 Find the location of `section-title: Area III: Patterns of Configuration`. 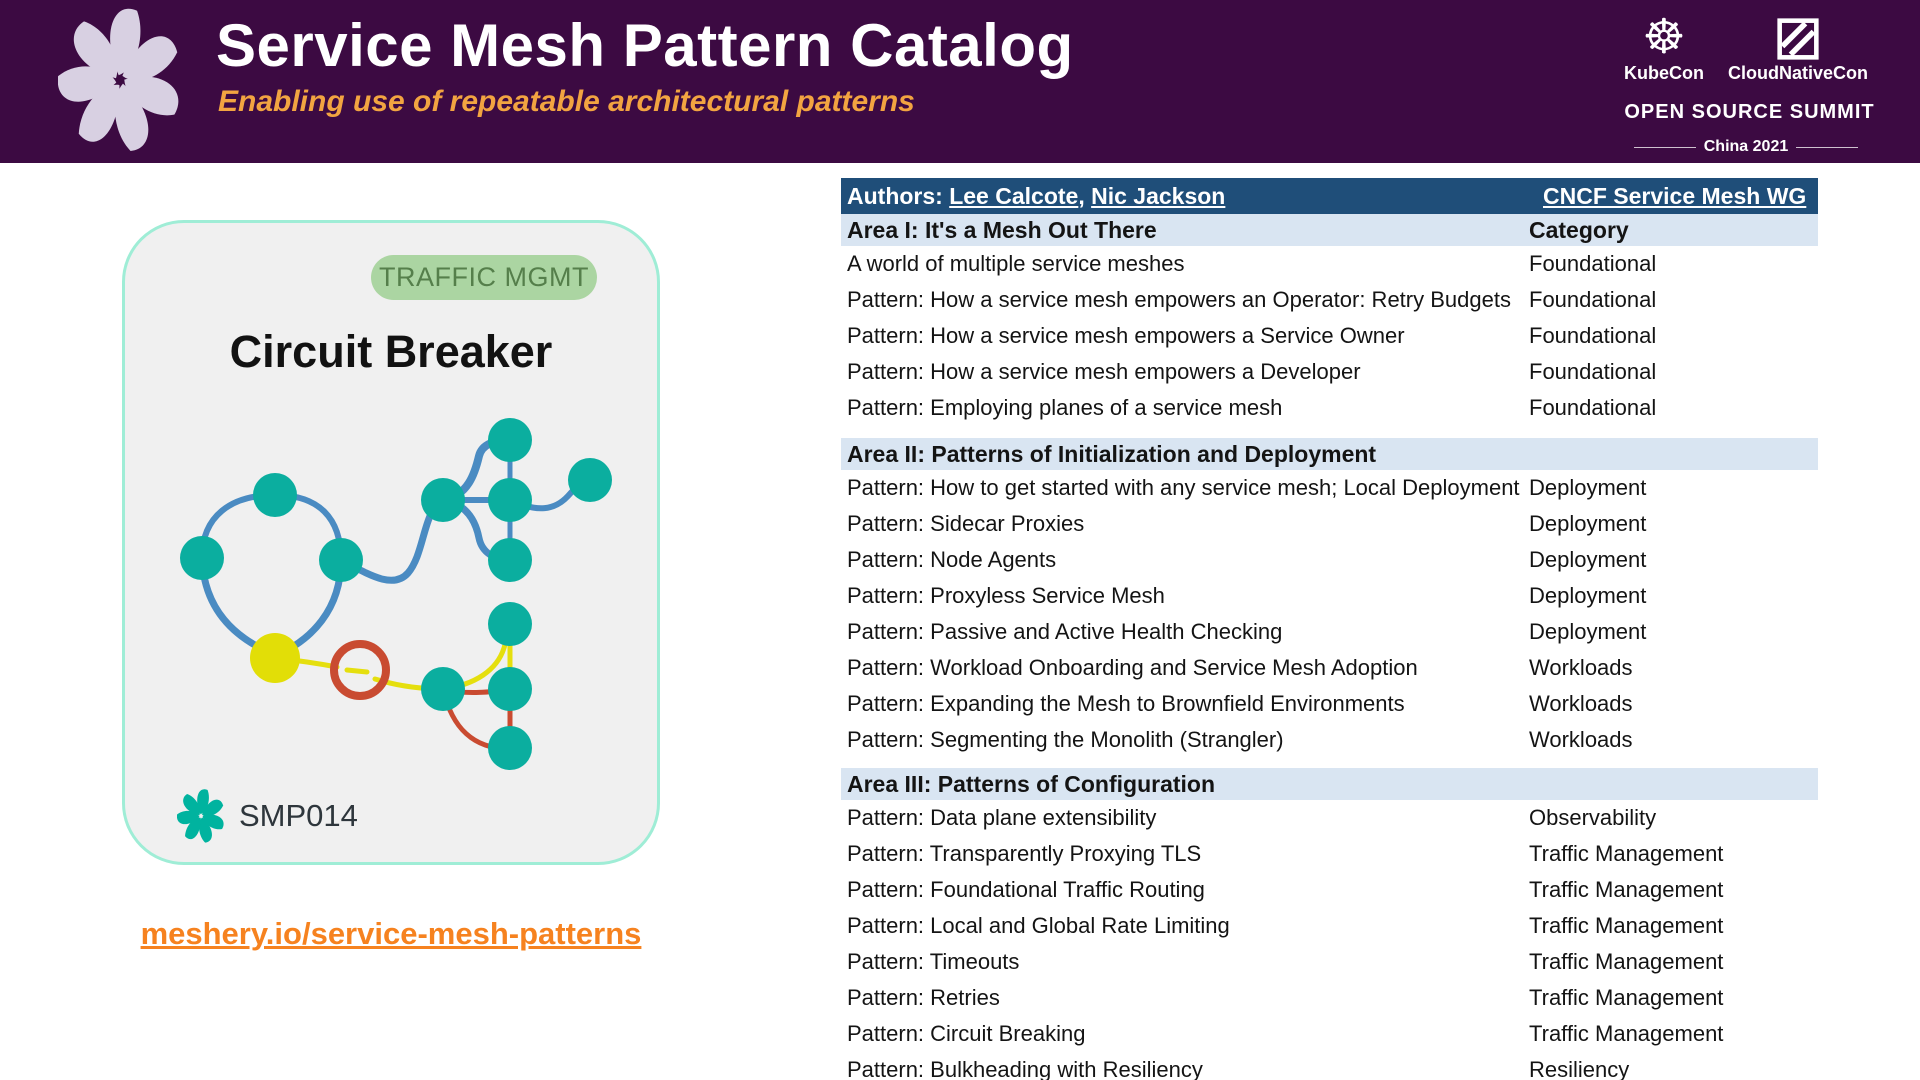

section-title: Area III: Patterns of Configuration is located at coordinates (1031, 783).